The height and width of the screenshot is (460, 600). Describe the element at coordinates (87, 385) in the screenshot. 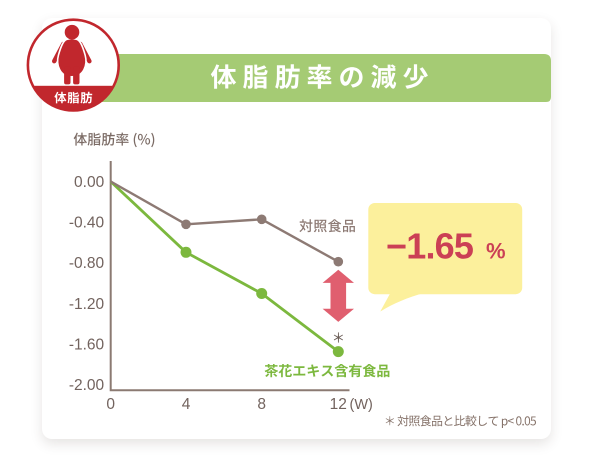

I see `svg-text: -2.00` at that location.